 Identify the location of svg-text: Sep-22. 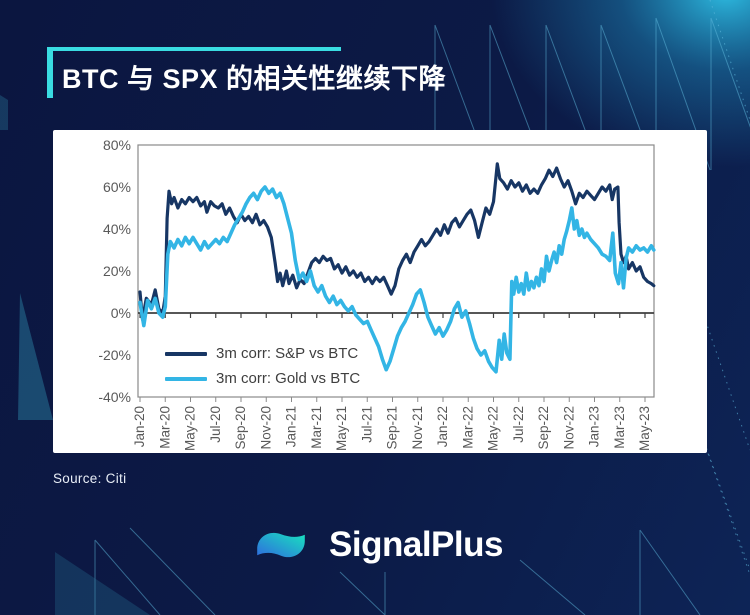
(543, 428).